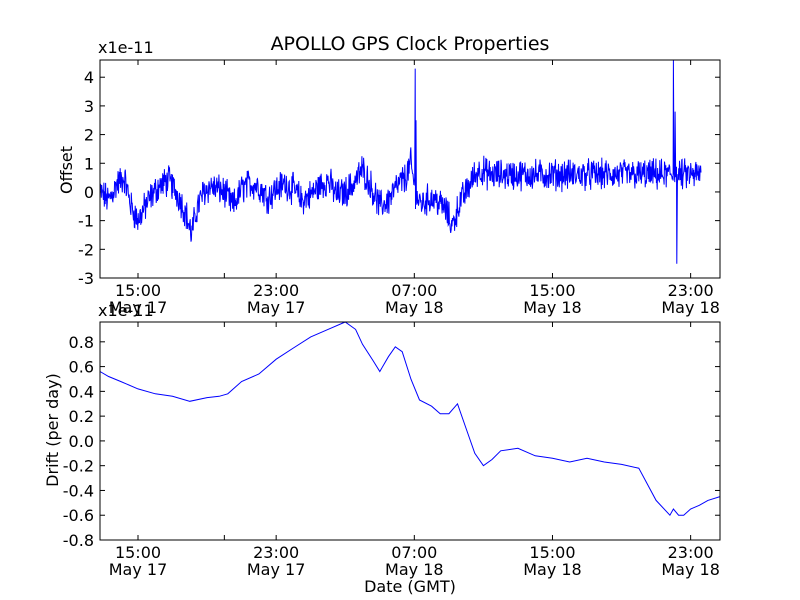 The width and height of the screenshot is (800, 600). What do you see at coordinates (414, 290) in the screenshot?
I see `offset-x-tick-time: 07:00` at bounding box center [414, 290].